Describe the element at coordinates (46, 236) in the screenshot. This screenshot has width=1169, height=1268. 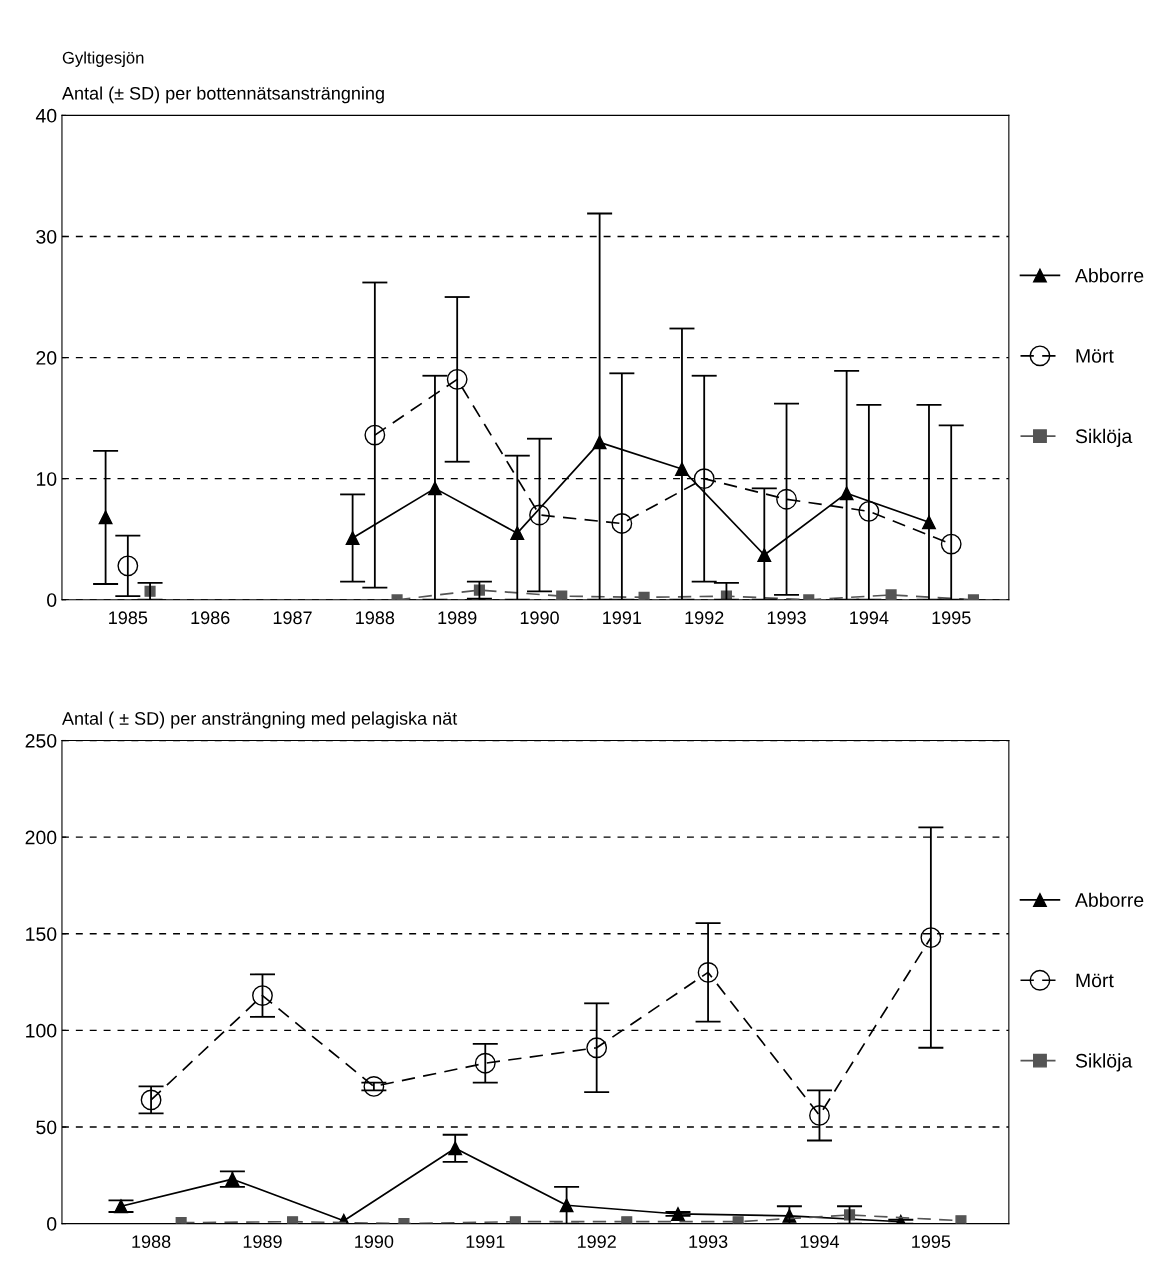
I see `y-tick-label: 30` at that location.